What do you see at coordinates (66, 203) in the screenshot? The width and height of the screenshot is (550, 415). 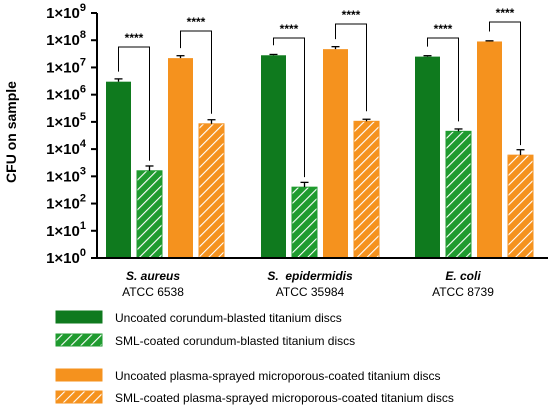 I see `y-tick-label: 1×10²` at bounding box center [66, 203].